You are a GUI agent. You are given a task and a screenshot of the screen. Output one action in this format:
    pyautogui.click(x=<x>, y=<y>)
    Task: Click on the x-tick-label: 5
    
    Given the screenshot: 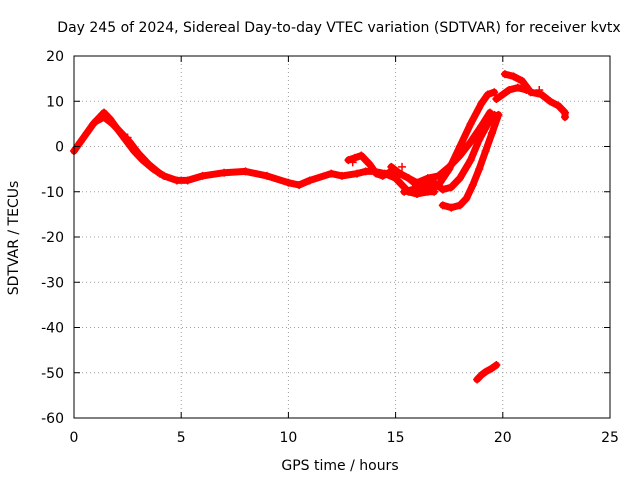 What is the action you would take?
    pyautogui.click(x=181, y=438)
    